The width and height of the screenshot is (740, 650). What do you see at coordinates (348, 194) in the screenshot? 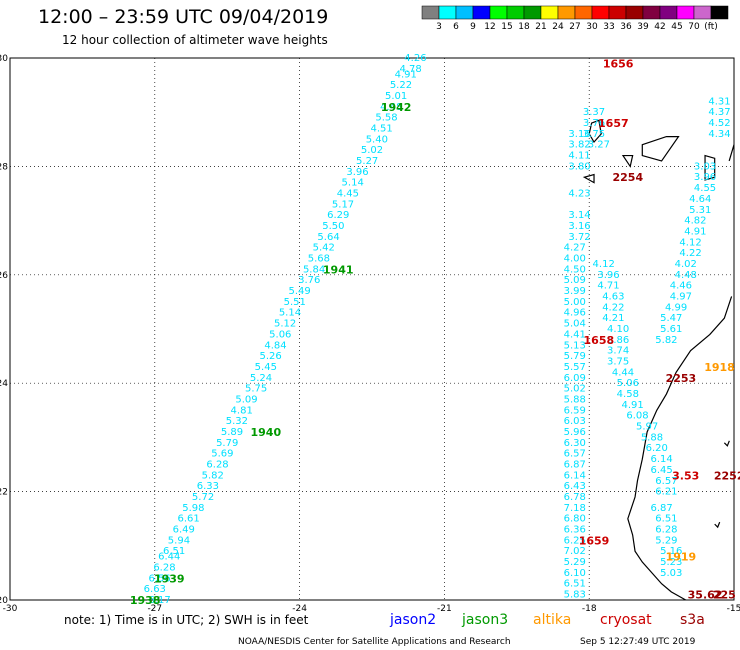
I see `swh-value-label: 4.45` at bounding box center [348, 194].